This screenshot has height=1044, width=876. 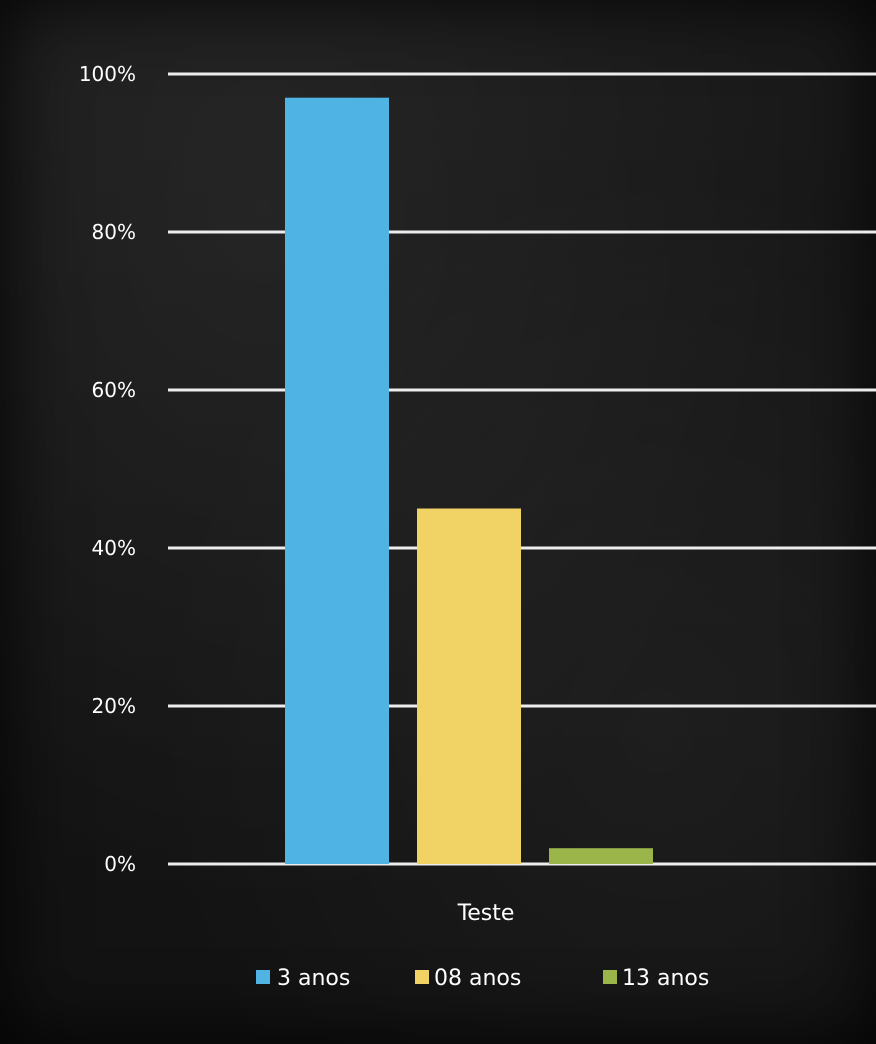 I want to click on y-tick-label: 40%, so click(x=114, y=548).